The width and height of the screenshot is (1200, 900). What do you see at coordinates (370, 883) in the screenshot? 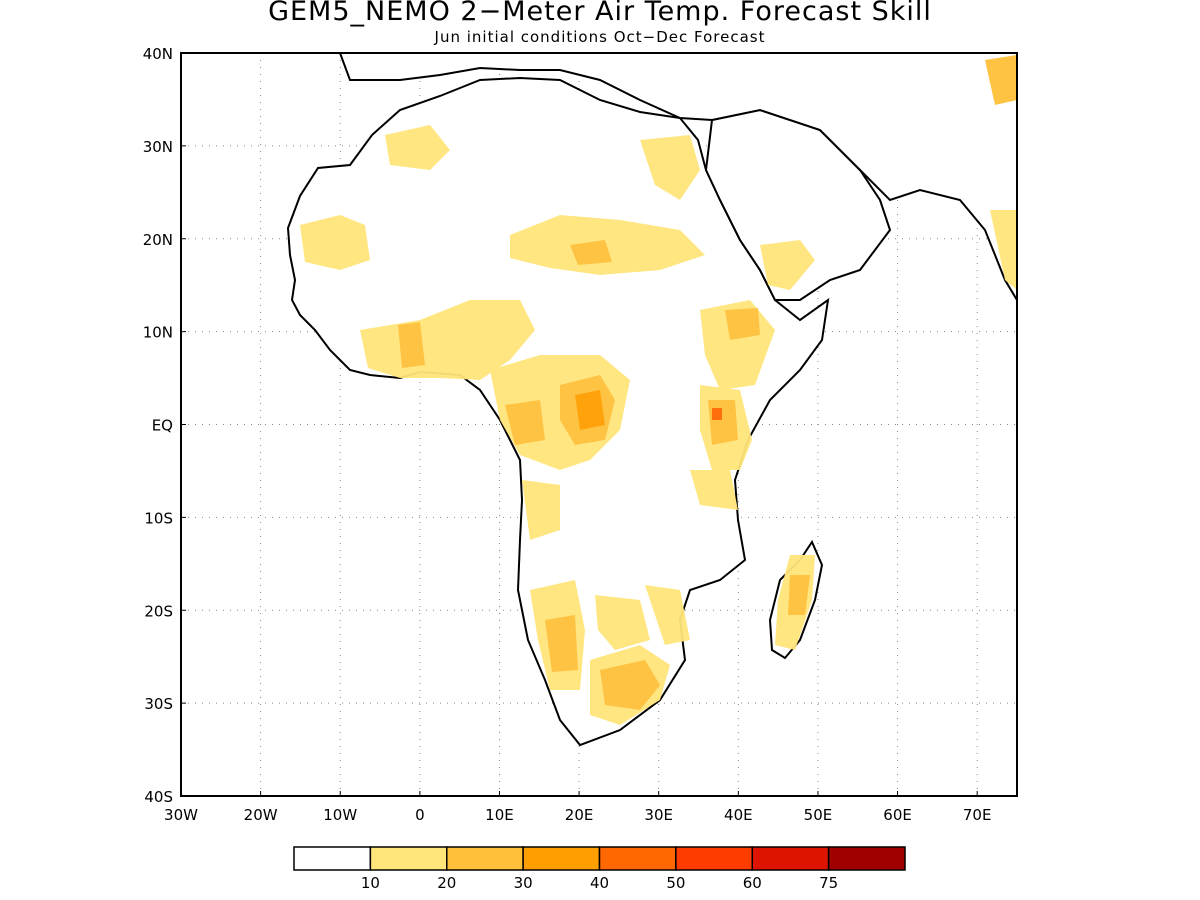
I see `colorbar-label: 10` at bounding box center [370, 883].